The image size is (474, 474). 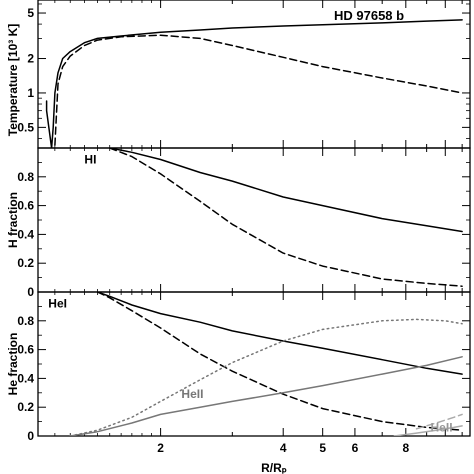 I want to click on x-tick-label: 8, so click(x=405, y=448).